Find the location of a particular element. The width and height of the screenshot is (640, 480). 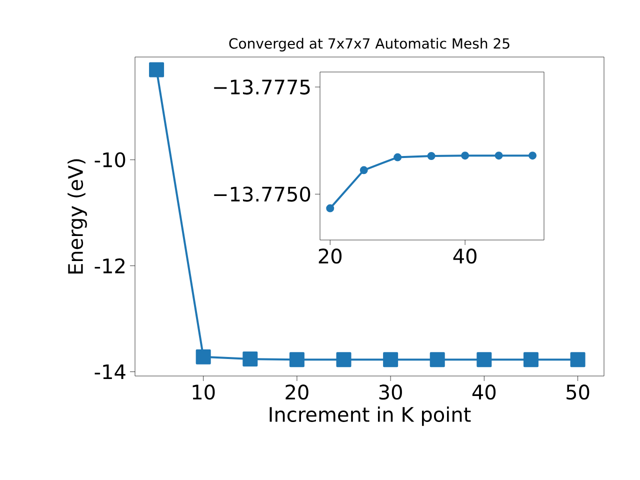

y-tick-label: -12 is located at coordinates (109, 266).